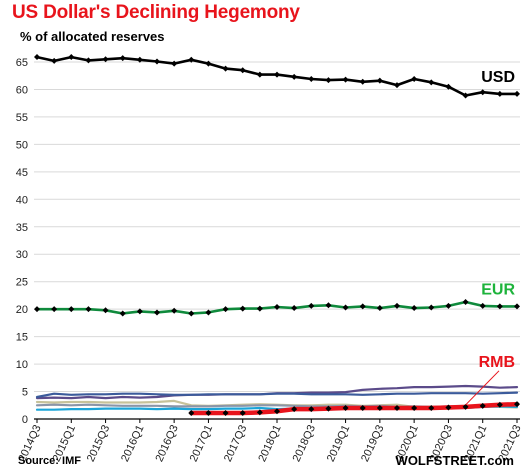  Describe the element at coordinates (22, 255) in the screenshot. I see `y-tick-label: 30` at that location.